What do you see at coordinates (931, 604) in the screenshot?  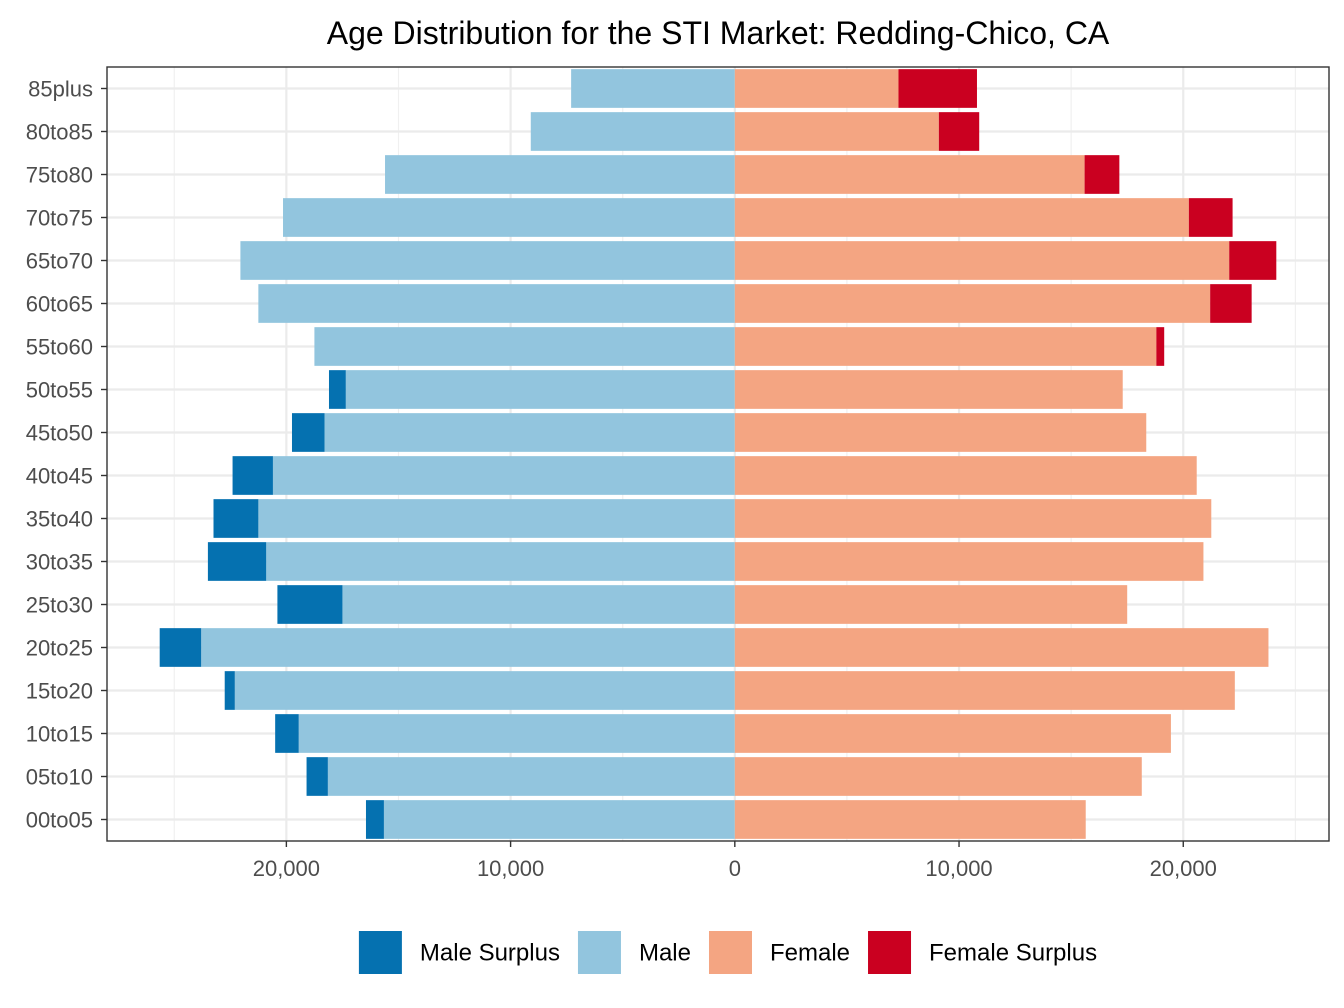 I see `bar-female-25to30` at bounding box center [931, 604].